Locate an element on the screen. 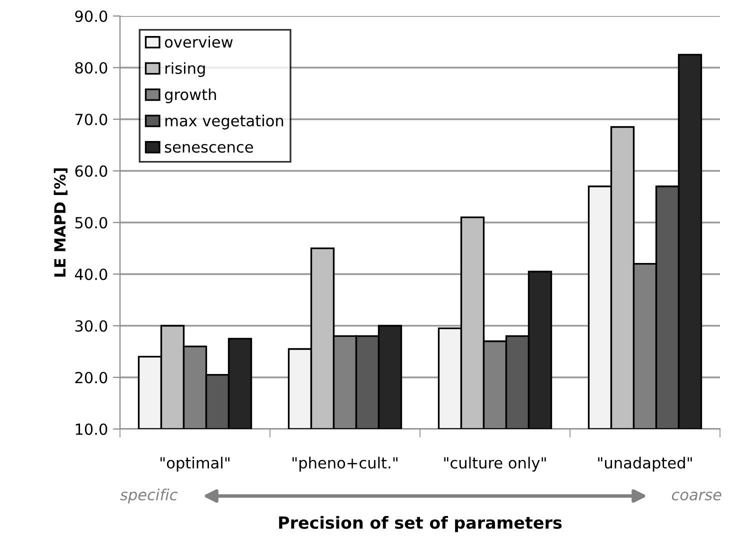 Image resolution: width=729 pixels, height=544 pixels. legend-label: rising is located at coordinates (185, 69).